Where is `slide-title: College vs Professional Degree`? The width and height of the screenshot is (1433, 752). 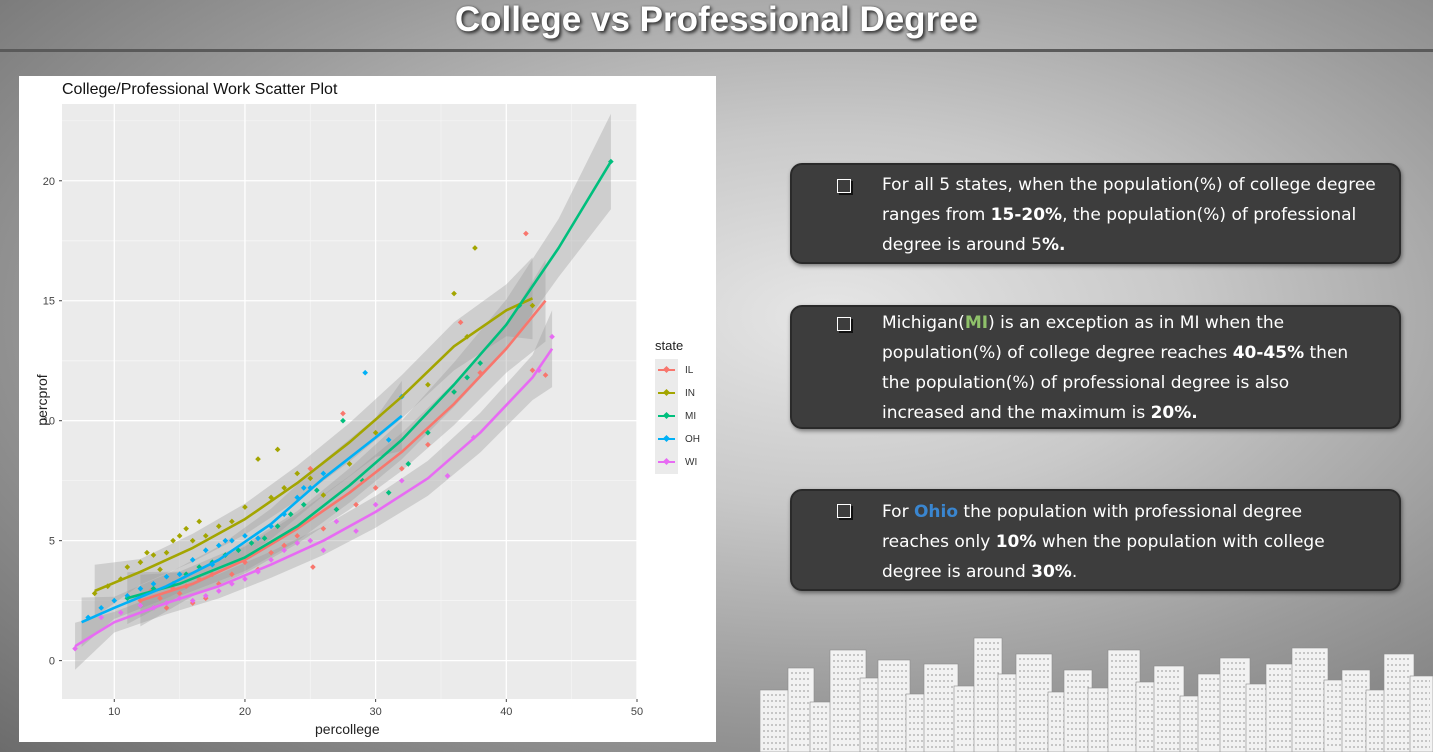 slide-title: College vs Professional Degree is located at coordinates (716, 19).